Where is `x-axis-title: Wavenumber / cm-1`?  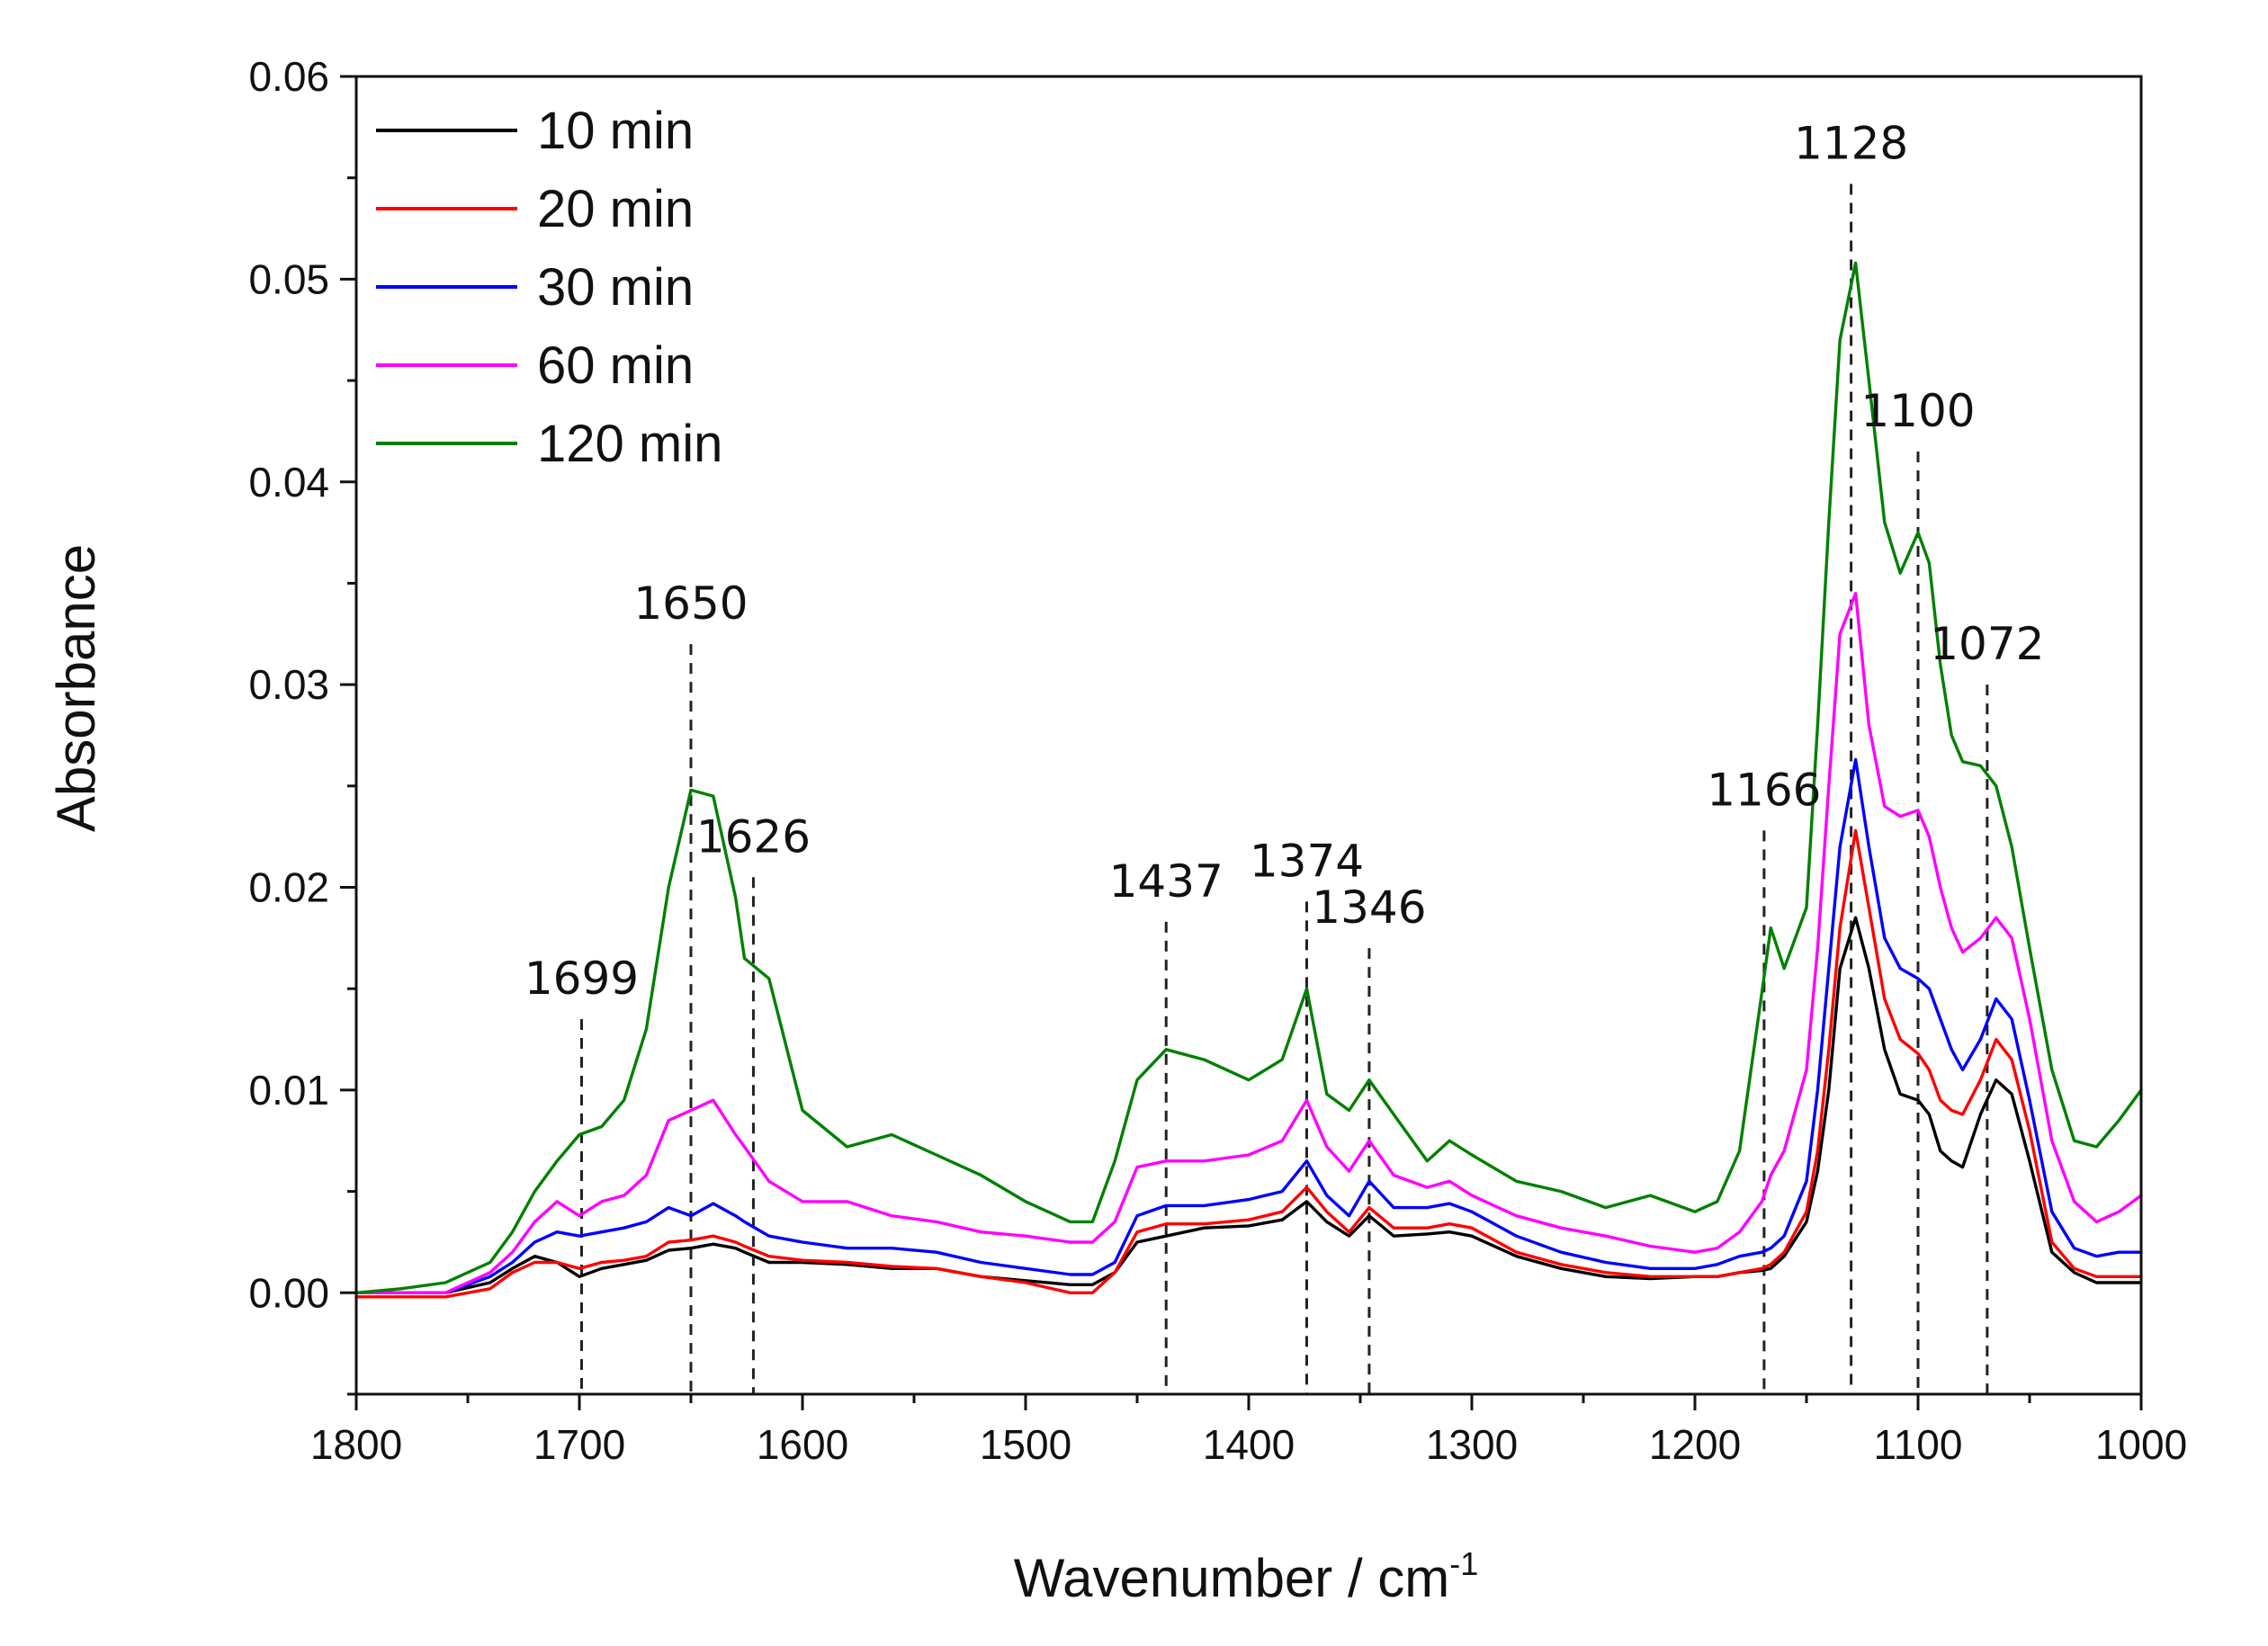
x-axis-title: Wavenumber / cm-1 is located at coordinates (1246, 1576).